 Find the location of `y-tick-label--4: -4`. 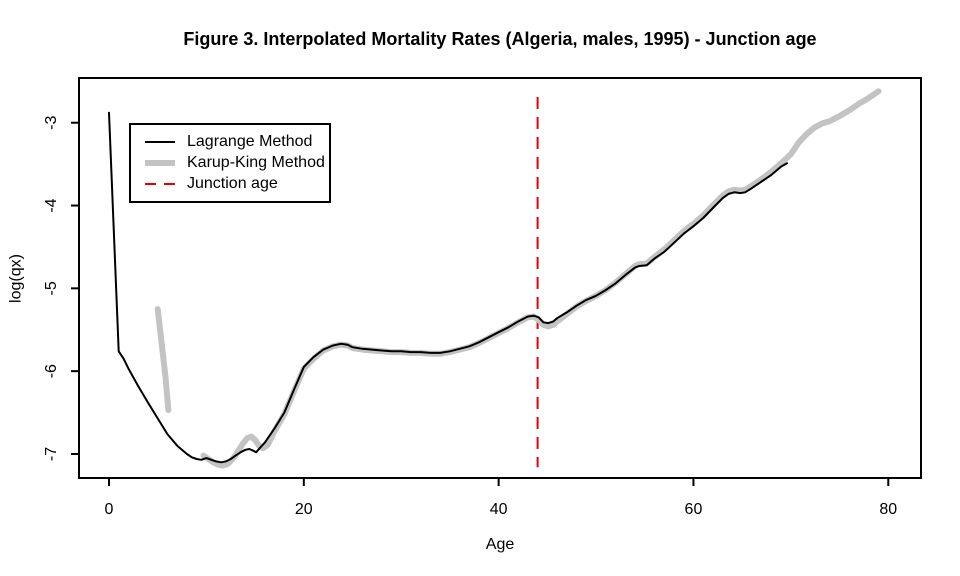

y-tick-label--4: -4 is located at coordinates (51, 205).